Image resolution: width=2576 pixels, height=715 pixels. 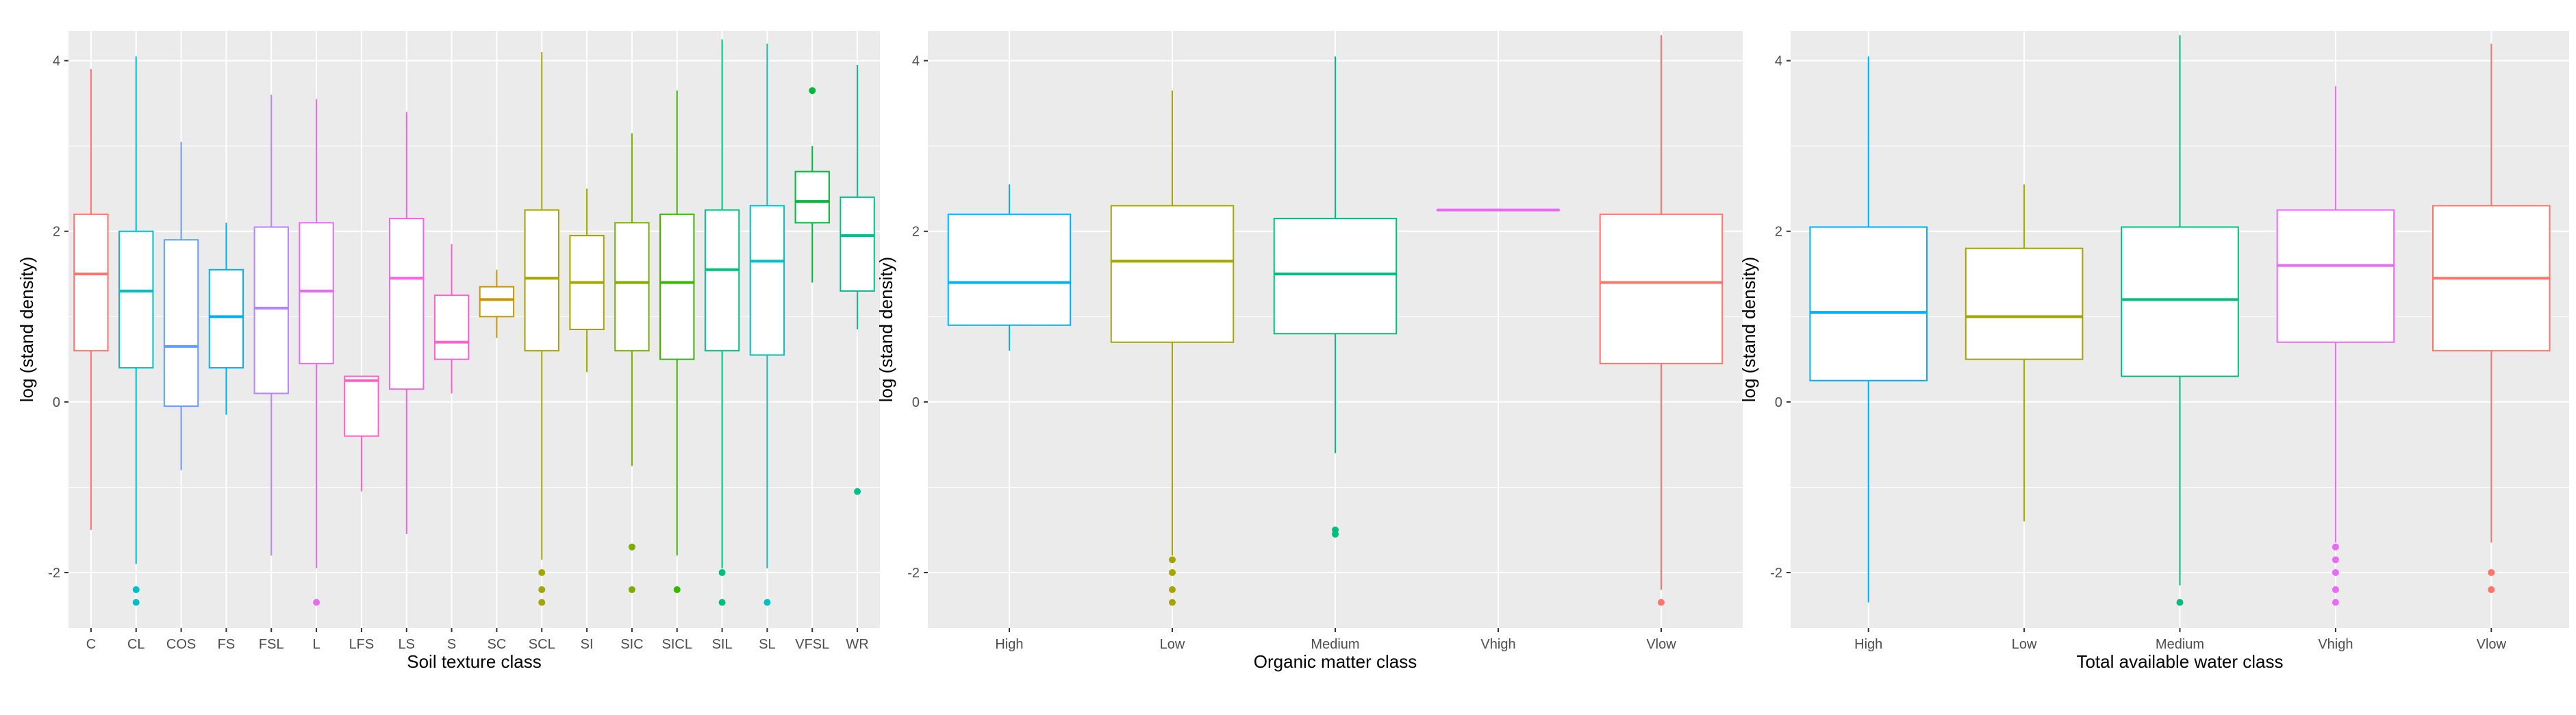 What do you see at coordinates (271, 644) in the screenshot?
I see `x-tick-label: FSL` at bounding box center [271, 644].